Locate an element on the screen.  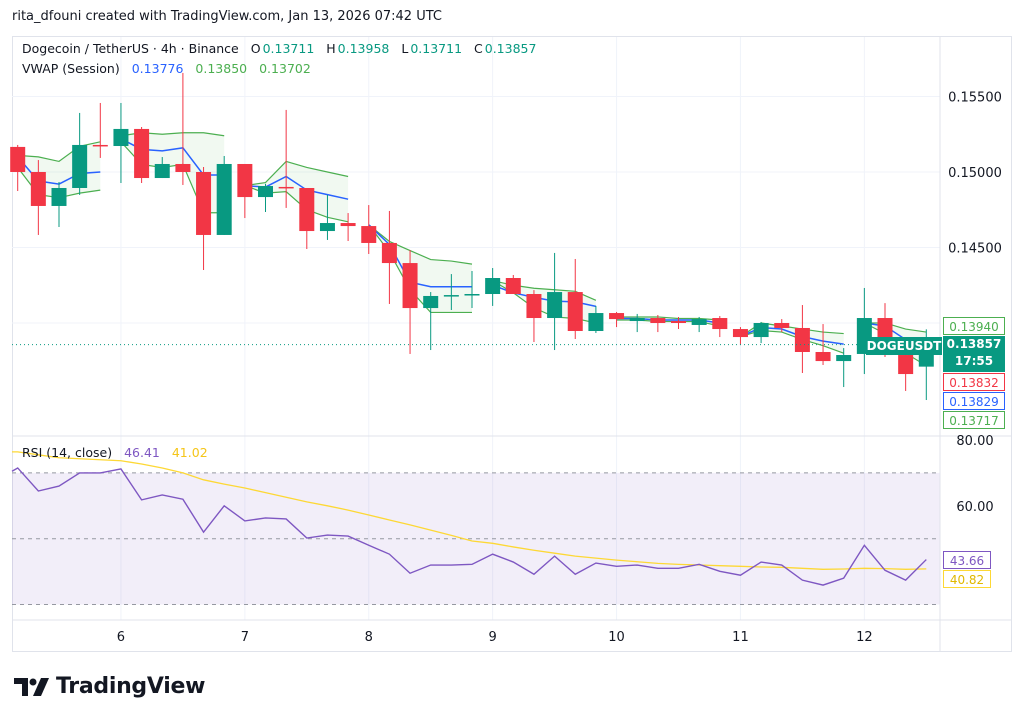
tradingview-logo-icon is located at coordinates (31, 686).